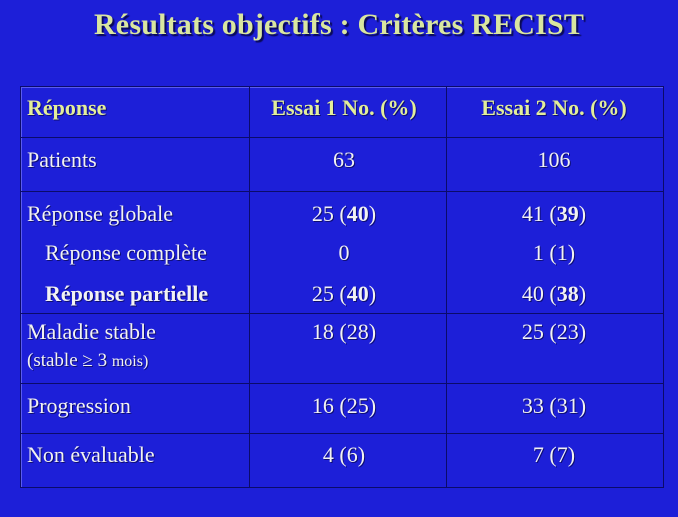 Image resolution: width=678 pixels, height=517 pixels. What do you see at coordinates (344, 107) in the screenshot?
I see `header-essai-1: Essai 1 No. (%)` at bounding box center [344, 107].